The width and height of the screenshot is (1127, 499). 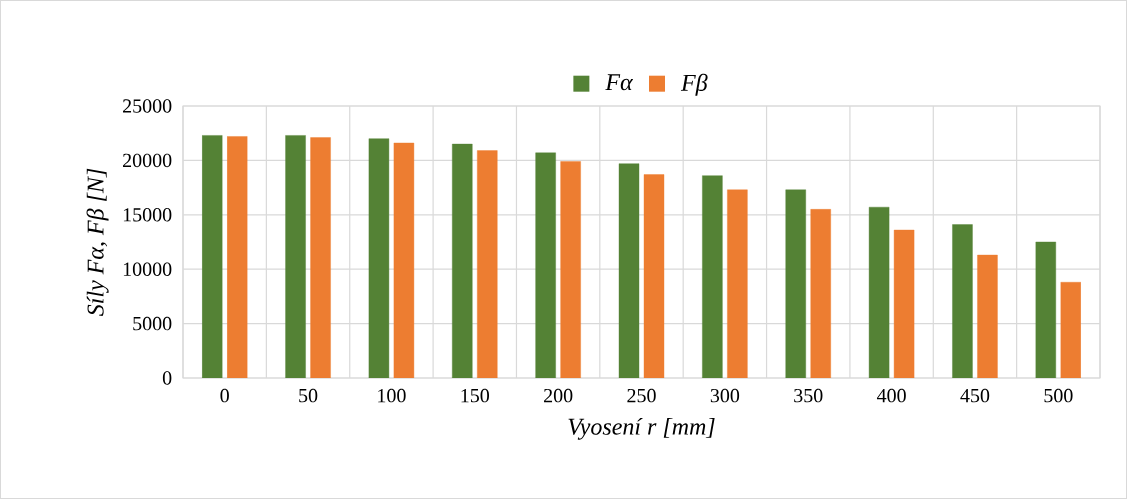 I want to click on y-tick-label: 15000, so click(x=147, y=215).